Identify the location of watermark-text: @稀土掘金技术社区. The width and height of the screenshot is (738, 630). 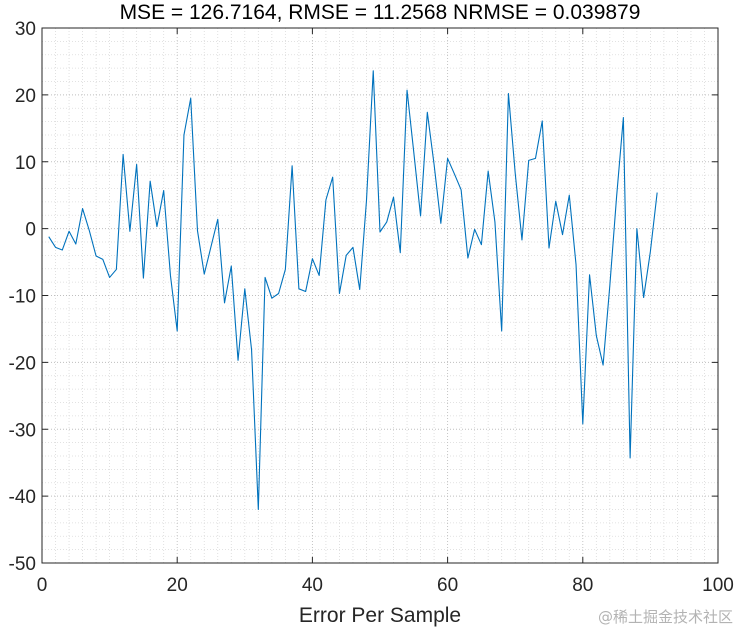
(665, 617).